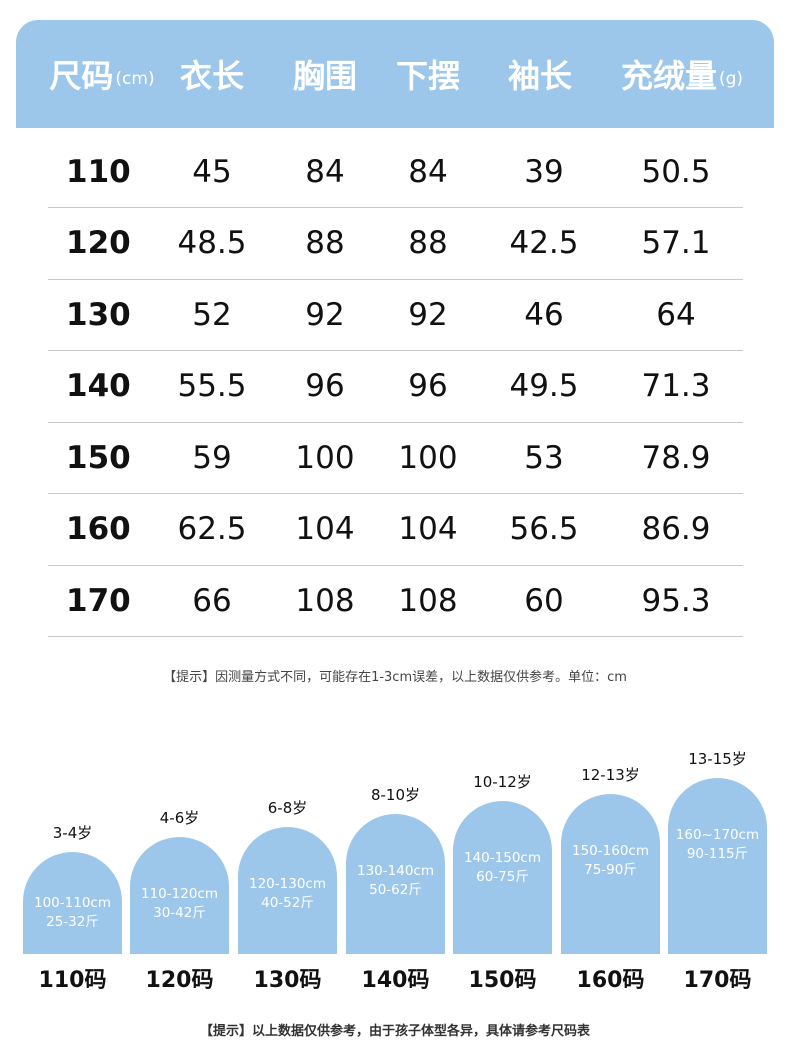  Describe the element at coordinates (676, 243) in the screenshot. I see `cell-fill: 57.1` at that location.